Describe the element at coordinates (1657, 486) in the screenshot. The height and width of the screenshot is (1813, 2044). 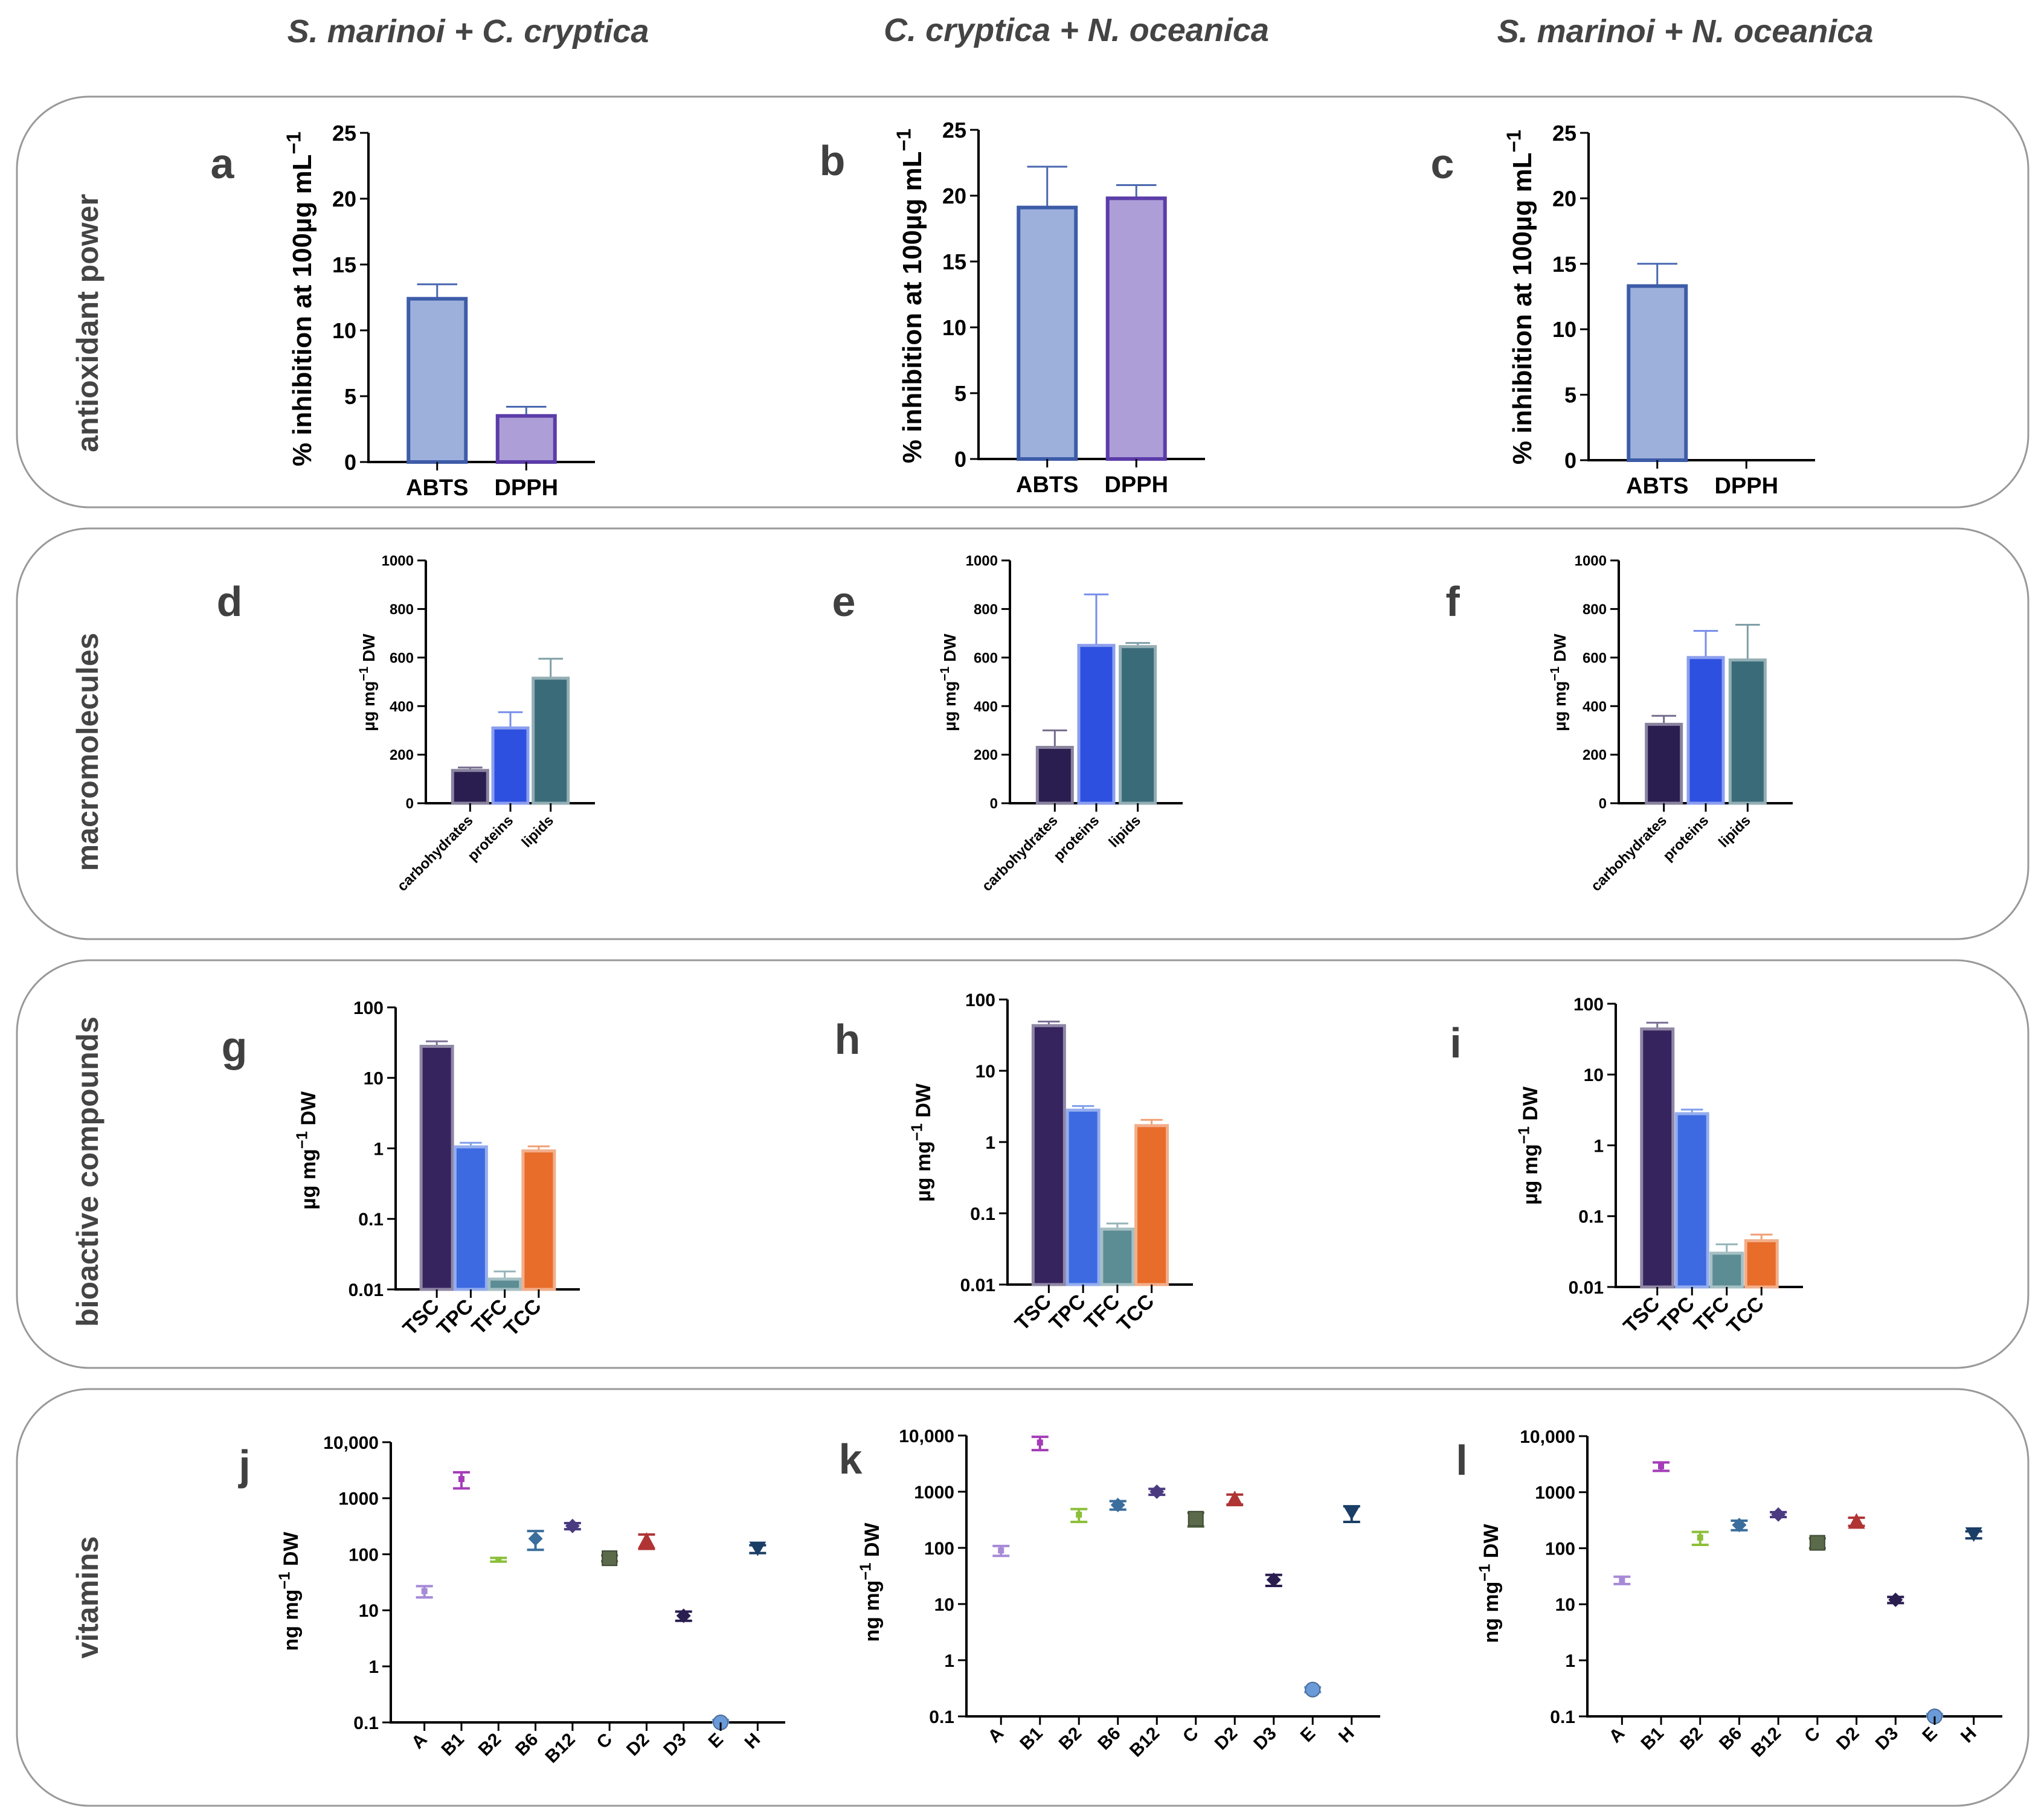
I see `x-tick-label-abts: ABTS` at that location.